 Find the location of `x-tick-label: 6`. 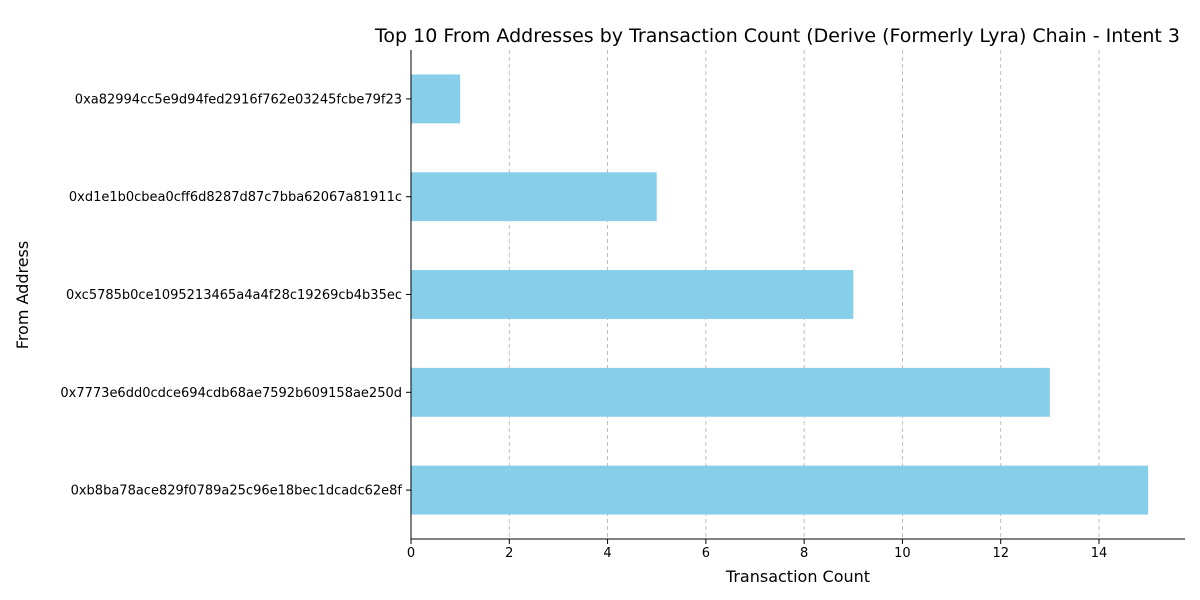

x-tick-label: 6 is located at coordinates (706, 553).